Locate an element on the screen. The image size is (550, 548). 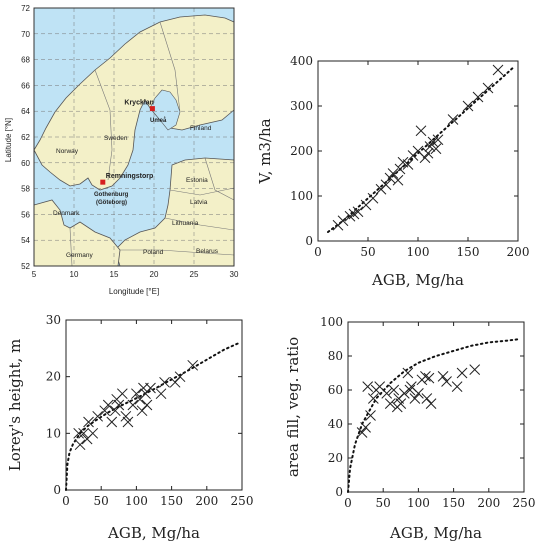
place-denmark: Denmark is located at coordinates (66, 213).